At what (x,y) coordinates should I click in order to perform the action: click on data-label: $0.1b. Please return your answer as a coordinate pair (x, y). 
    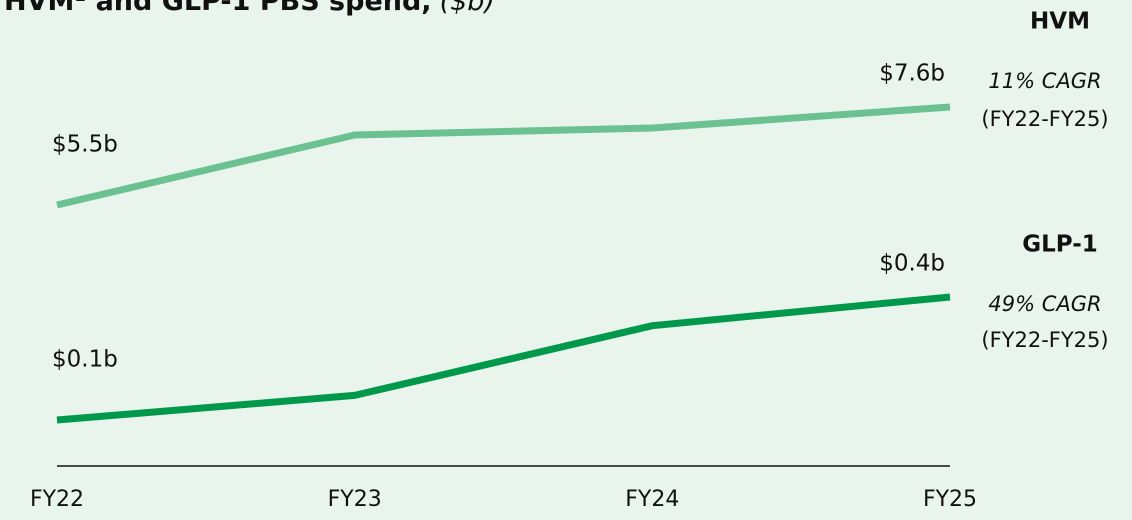
    Looking at the image, I should click on (85, 360).